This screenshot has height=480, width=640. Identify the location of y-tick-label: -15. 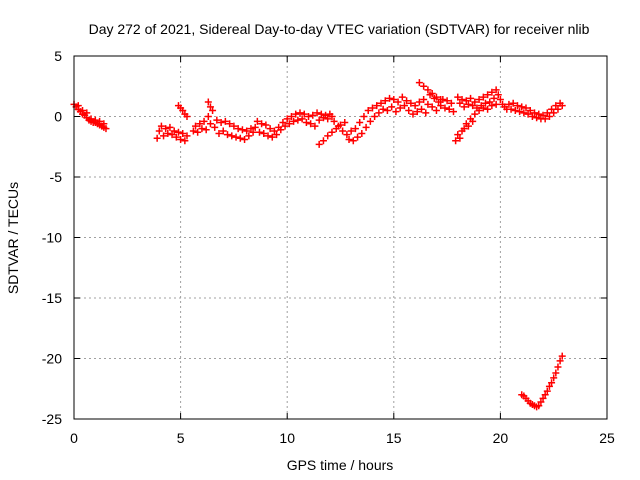
(52, 298).